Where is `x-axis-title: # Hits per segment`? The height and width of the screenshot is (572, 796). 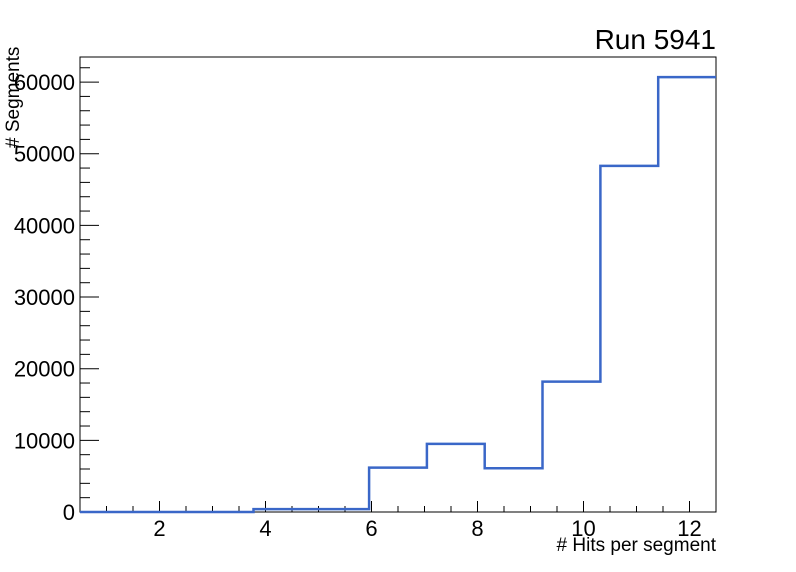
x-axis-title: # Hits per segment is located at coordinates (637, 545).